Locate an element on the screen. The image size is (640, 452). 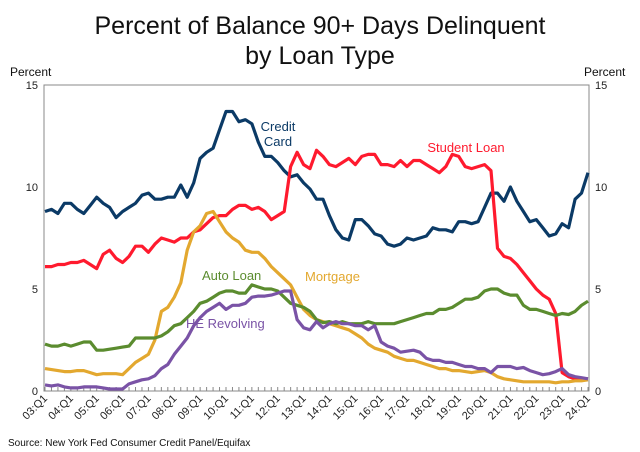
x-tick-label: 21:Q1 is located at coordinates (501, 408).